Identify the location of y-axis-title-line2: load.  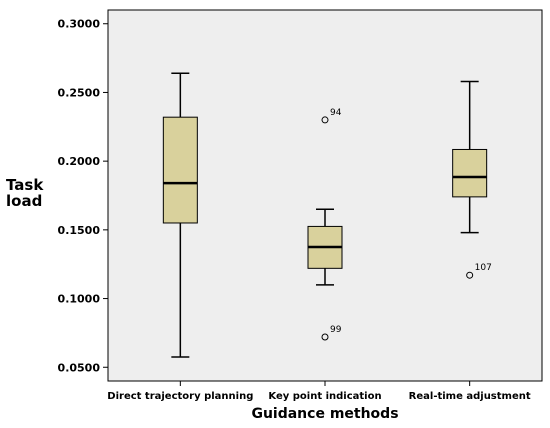
(24, 201).